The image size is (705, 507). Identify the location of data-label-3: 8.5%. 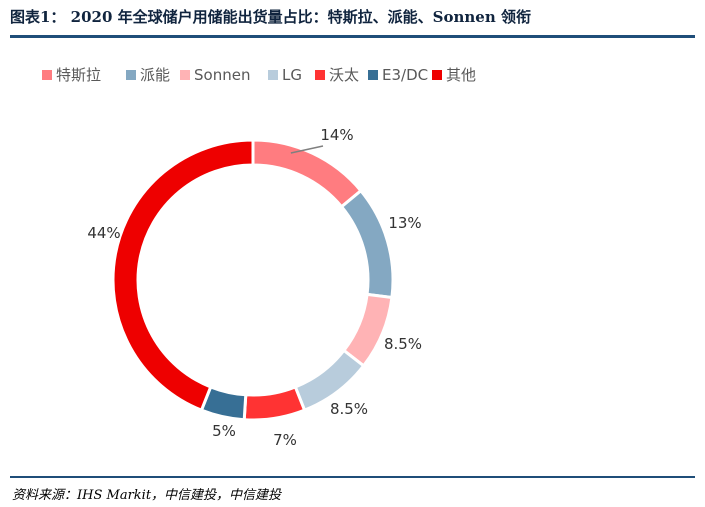
(349, 409).